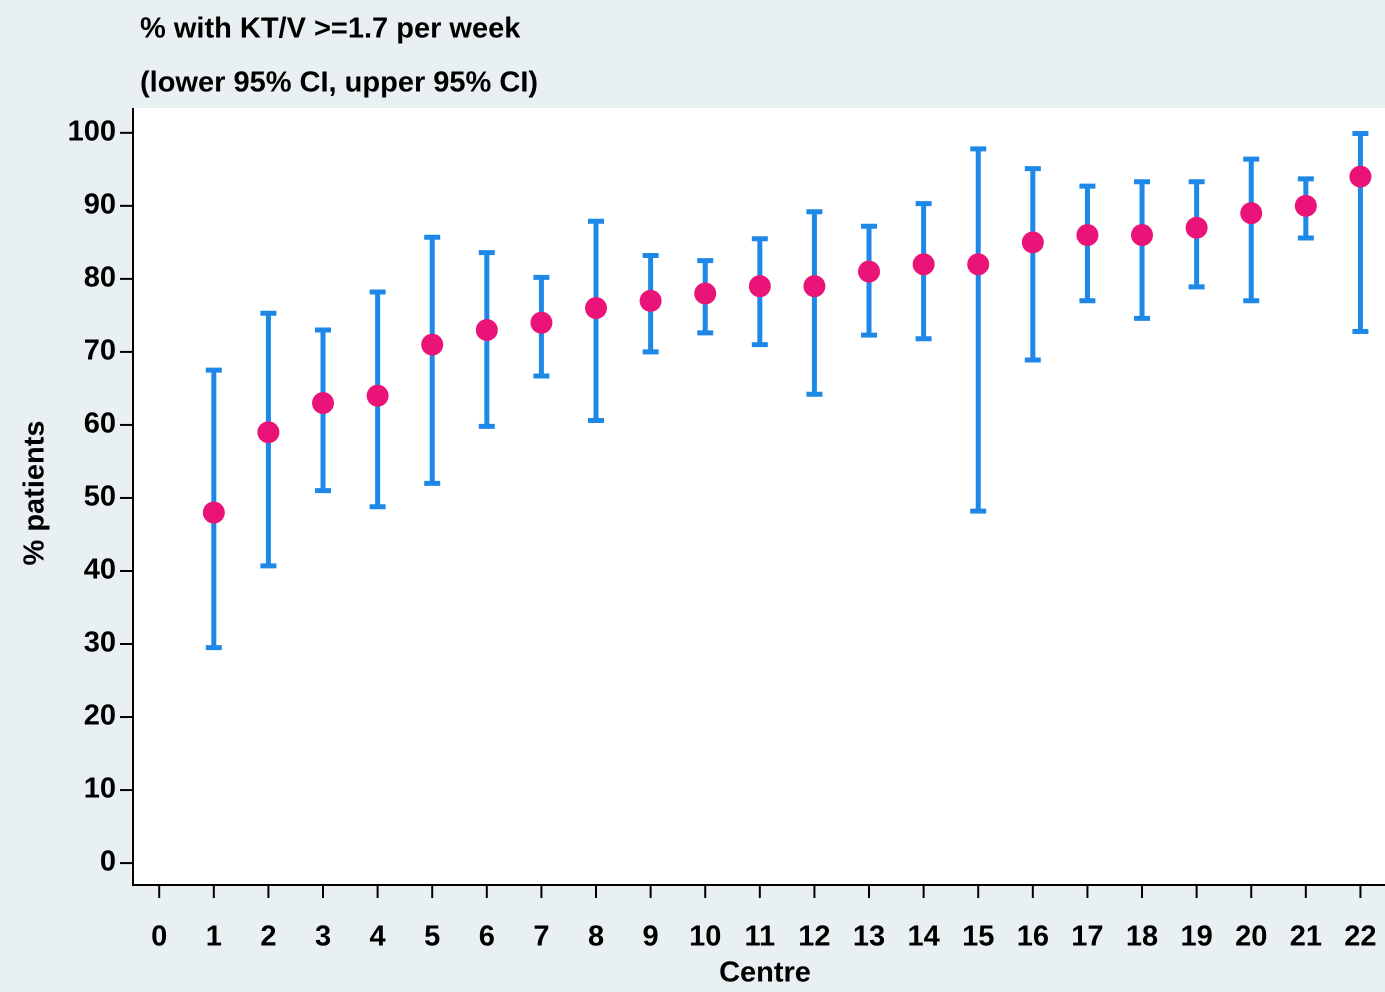 The height and width of the screenshot is (992, 1385). Describe the element at coordinates (323, 937) in the screenshot. I see `x-tick-label: 3` at that location.